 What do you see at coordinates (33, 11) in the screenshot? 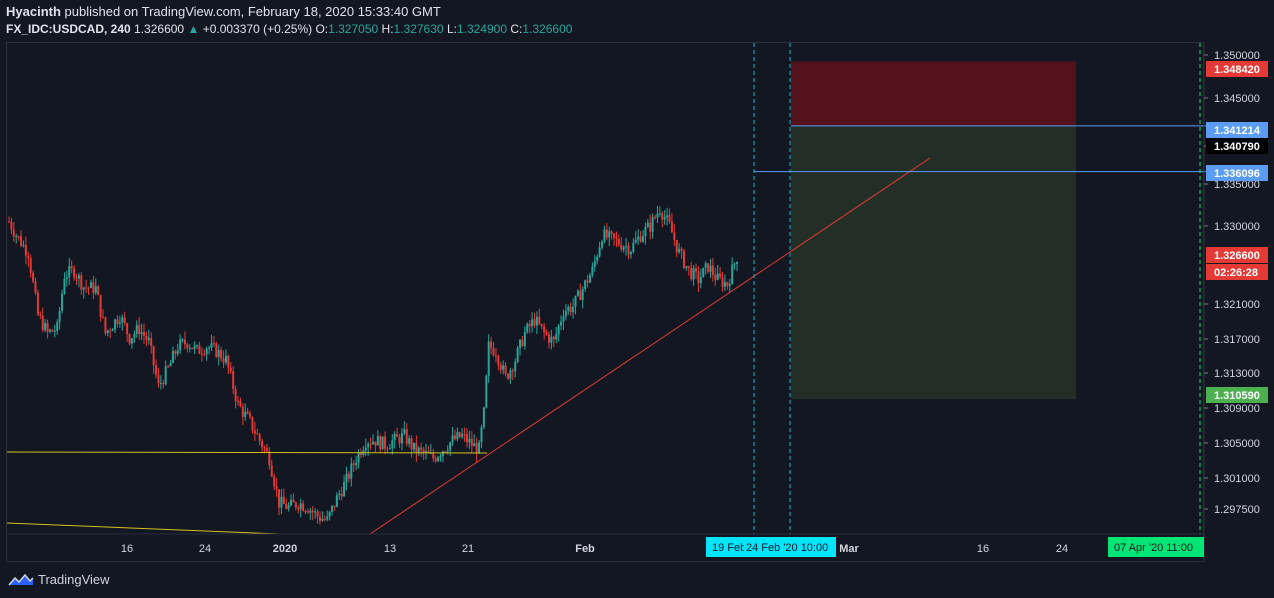
I see `author-name: Hyacinth` at bounding box center [33, 11].